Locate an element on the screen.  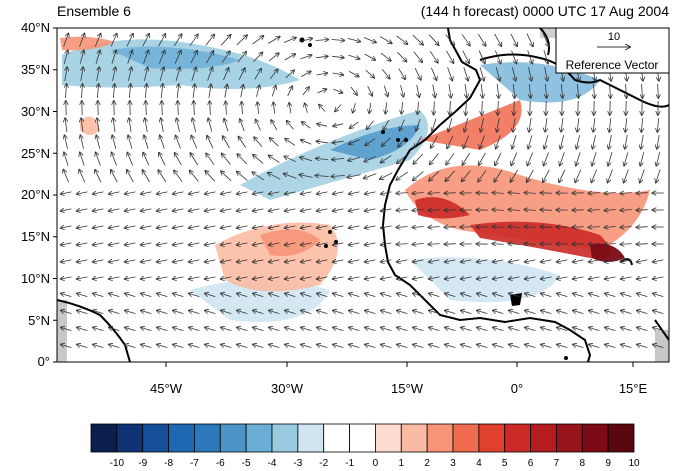
iberia-coastline is located at coordinates (544, 42).